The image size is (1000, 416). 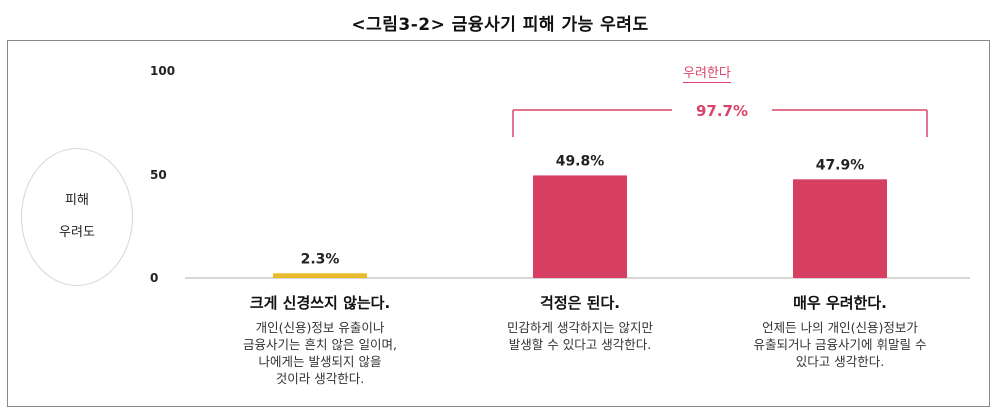 I want to click on category-block-2: 걱정은 된다. 민감하게 생각하지는 않지만 발생할 수 있다고 생각한다., so click(x=580, y=322).